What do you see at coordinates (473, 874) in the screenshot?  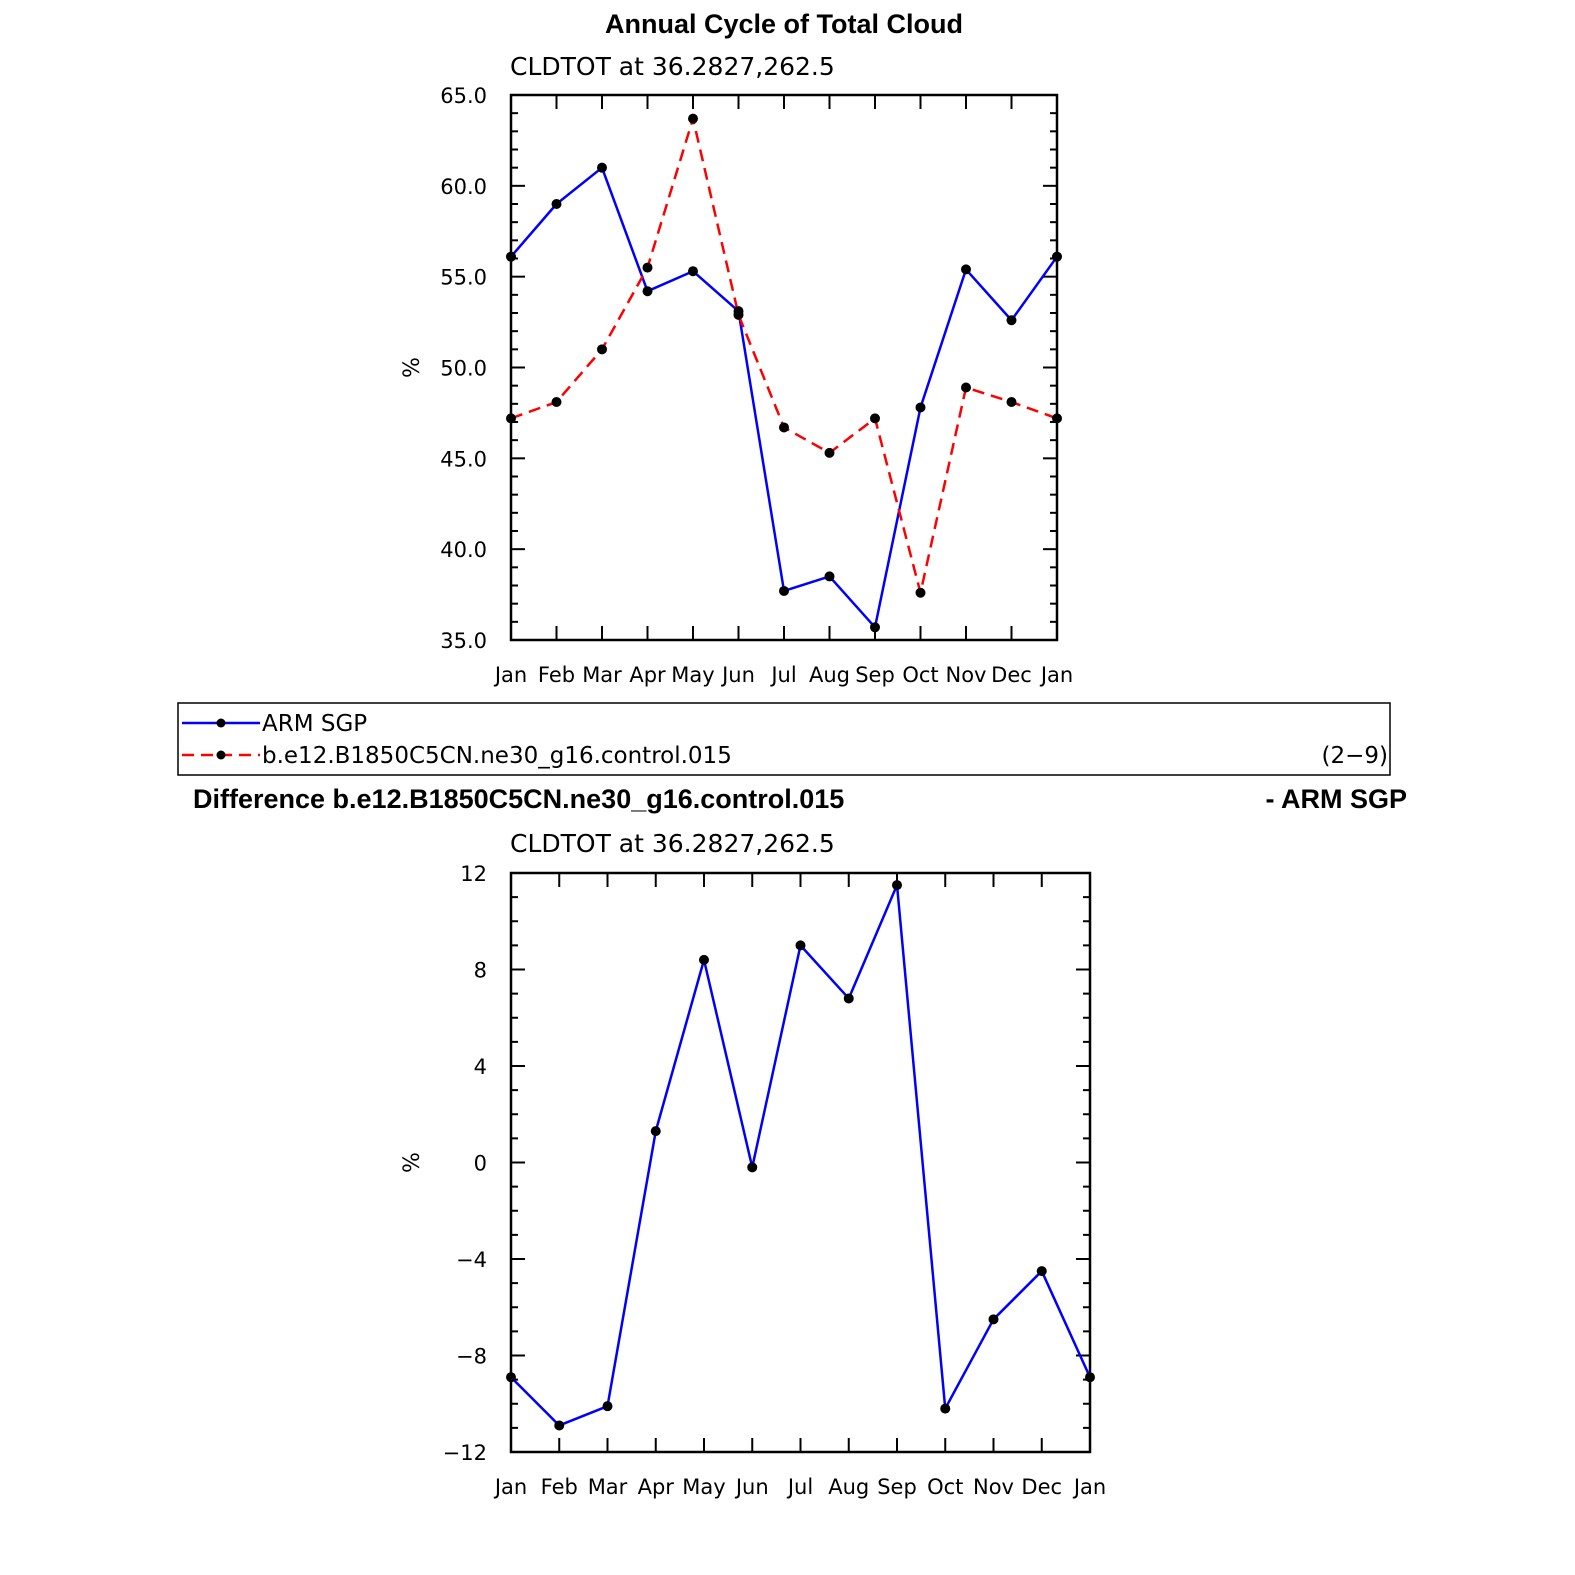 I see `chart2-ytick-label: 12` at bounding box center [473, 874].